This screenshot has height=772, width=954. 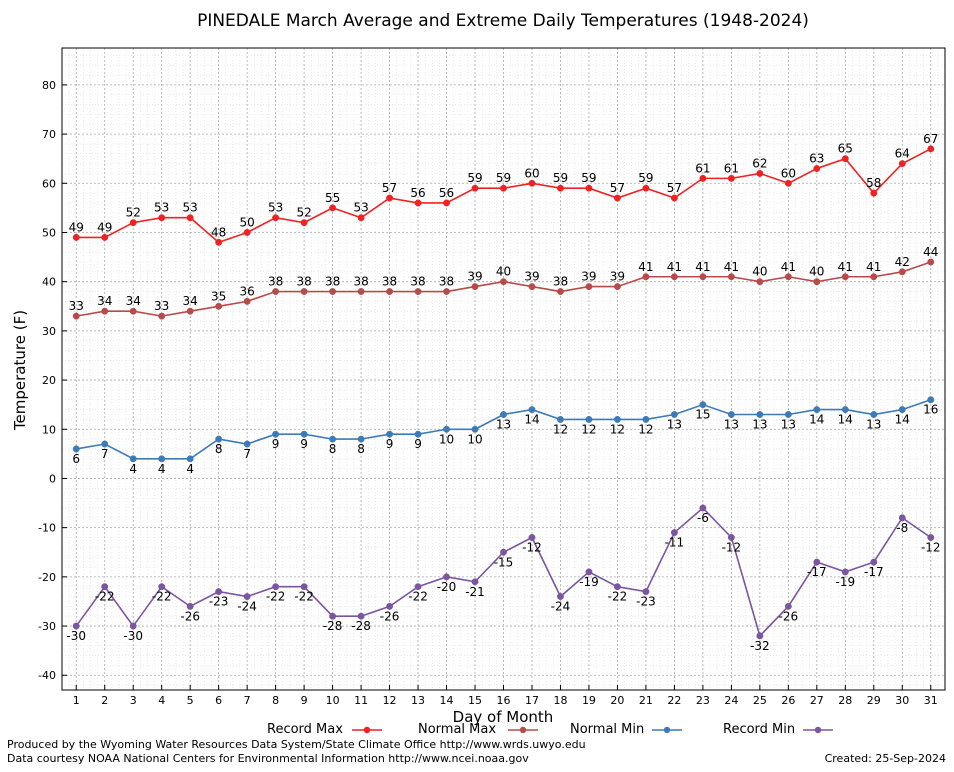 What do you see at coordinates (304, 444) in the screenshot?
I see `data-label: 9` at bounding box center [304, 444].